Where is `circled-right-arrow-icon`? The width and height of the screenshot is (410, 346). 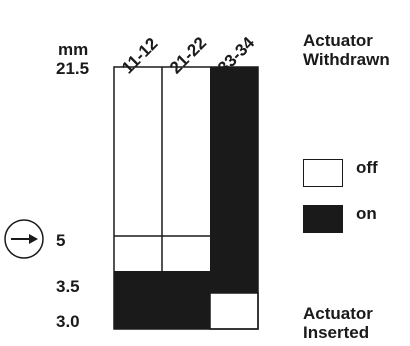
circled-right-arrow-icon is located at coordinates (24, 239).